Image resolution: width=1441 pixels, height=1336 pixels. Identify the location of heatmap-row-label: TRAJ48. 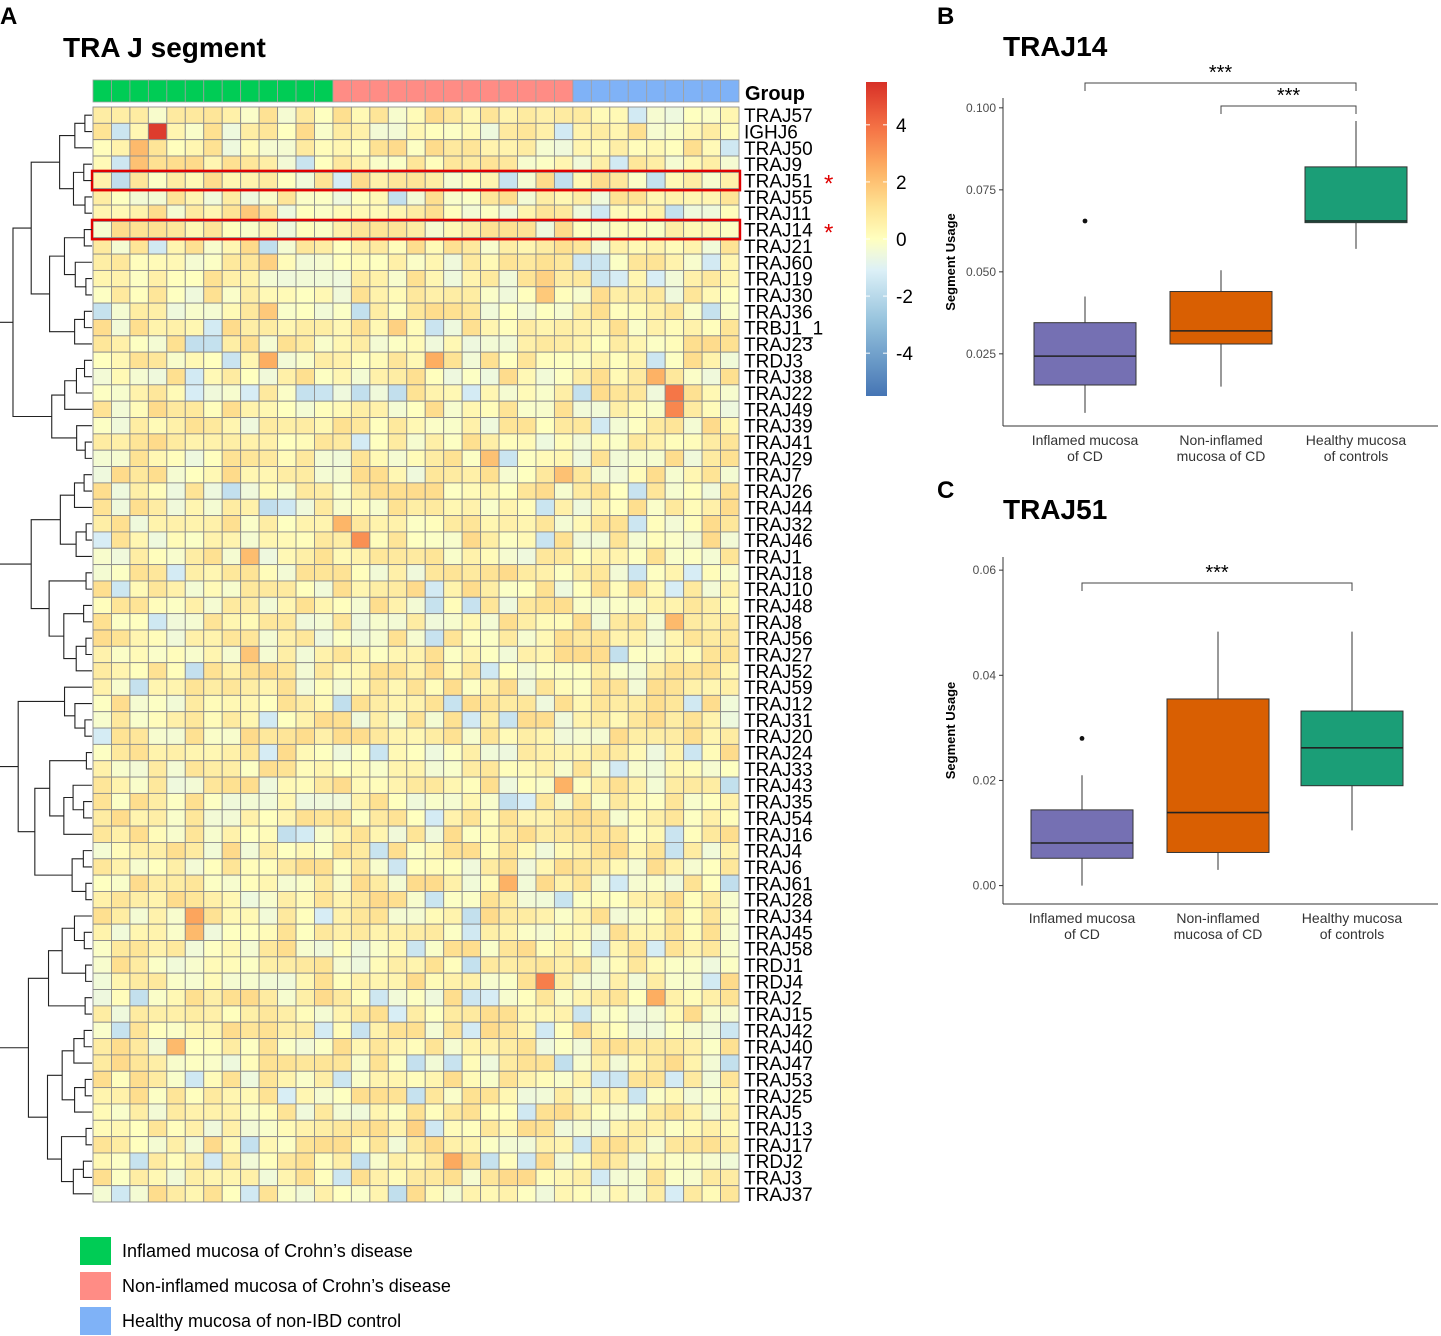
(778, 606).